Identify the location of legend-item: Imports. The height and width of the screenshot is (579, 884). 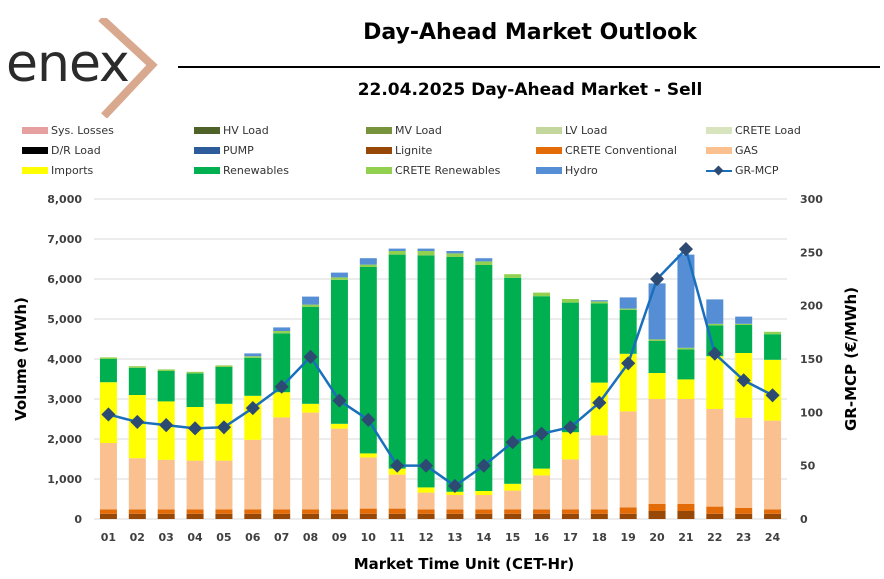
(57, 170).